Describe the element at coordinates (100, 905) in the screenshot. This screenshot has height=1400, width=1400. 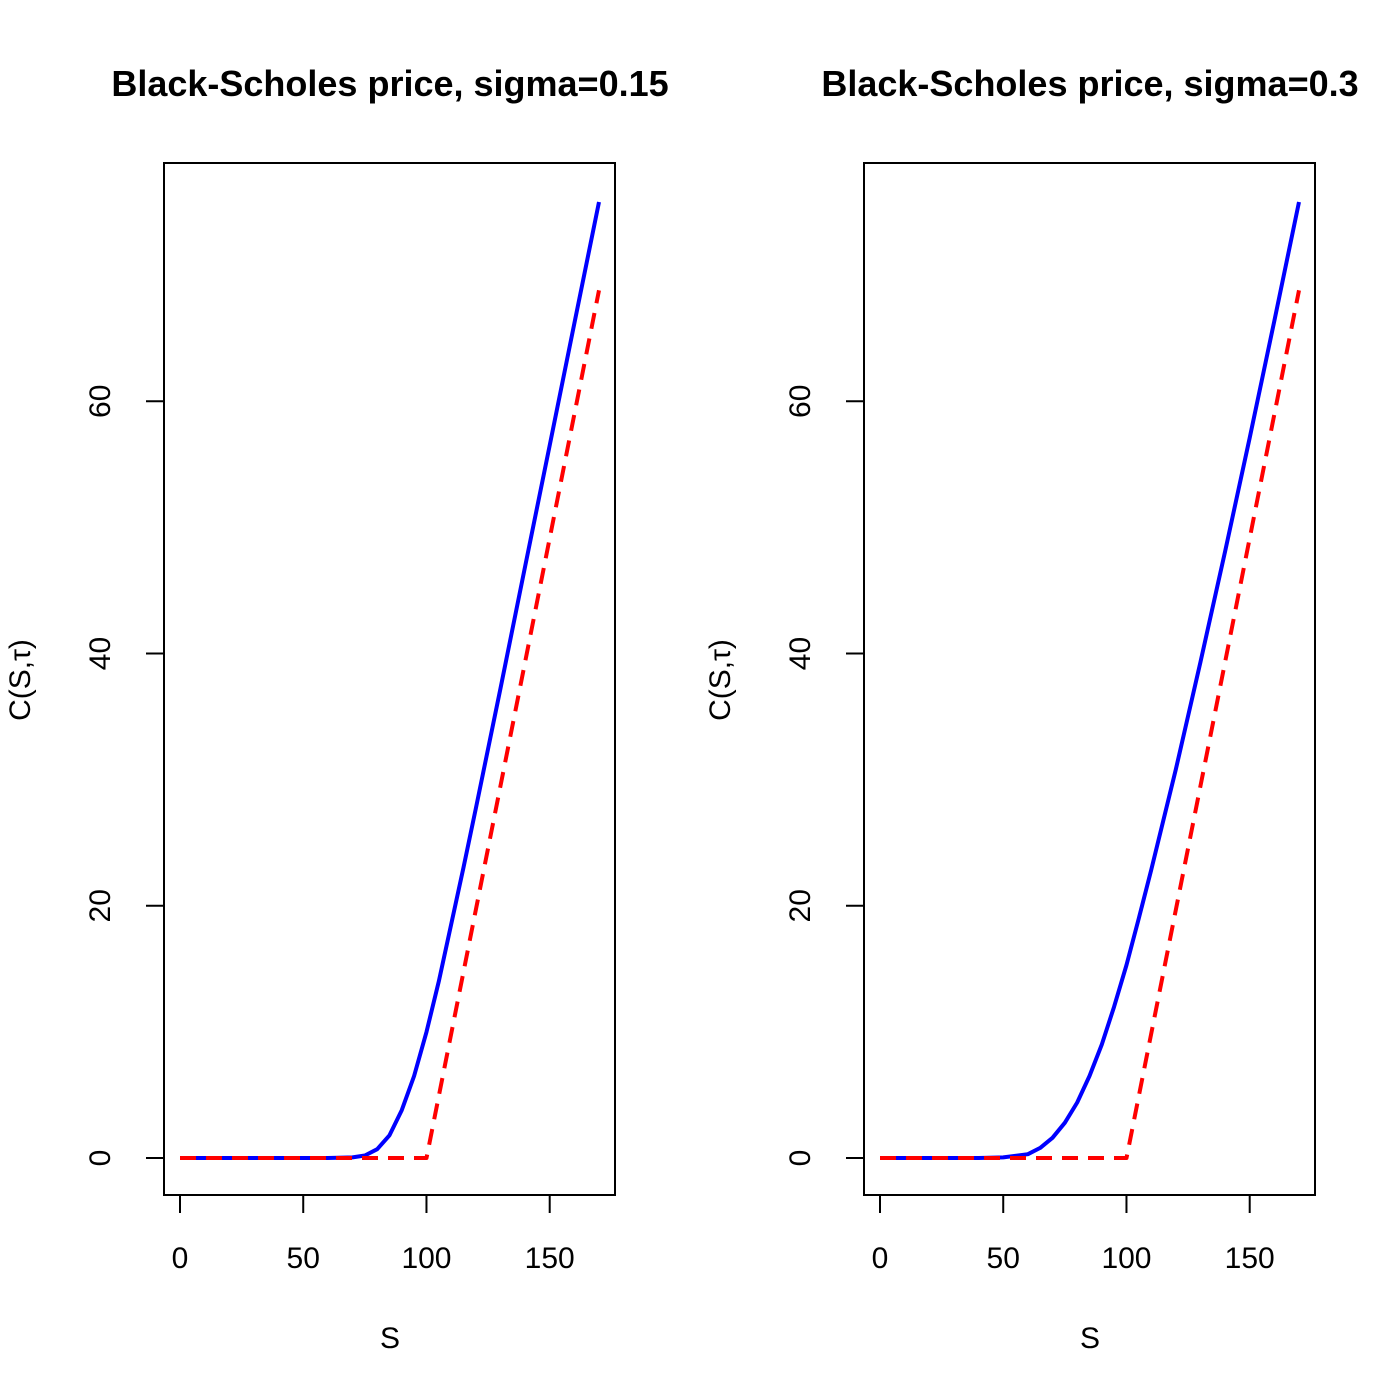
I see `y-tick-label-left: 20` at that location.